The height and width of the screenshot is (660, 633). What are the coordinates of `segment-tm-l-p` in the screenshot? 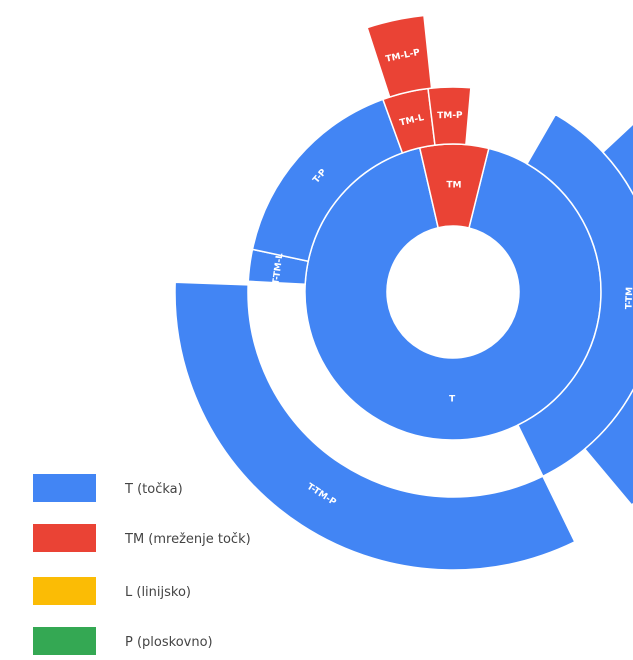 It's located at (399, 56).